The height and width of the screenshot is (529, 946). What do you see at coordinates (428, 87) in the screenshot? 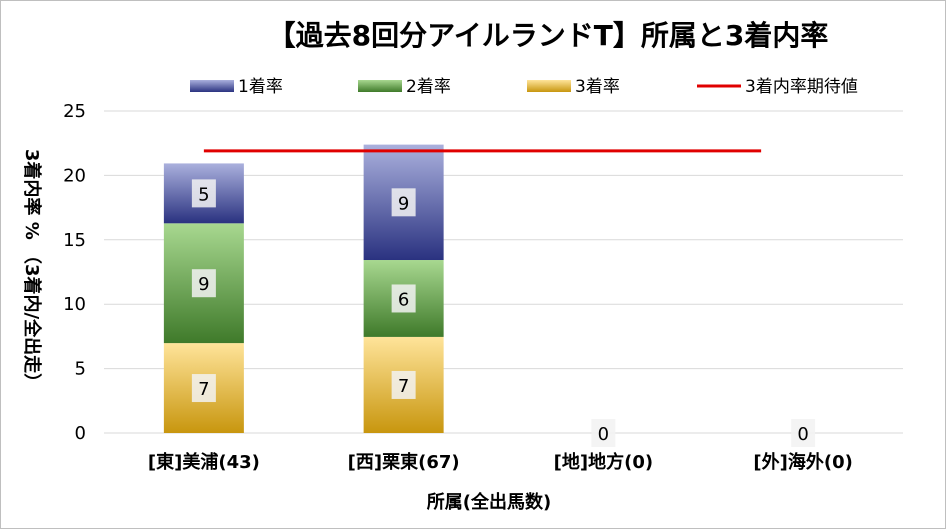
I see `legend-label: 2着率` at bounding box center [428, 87].